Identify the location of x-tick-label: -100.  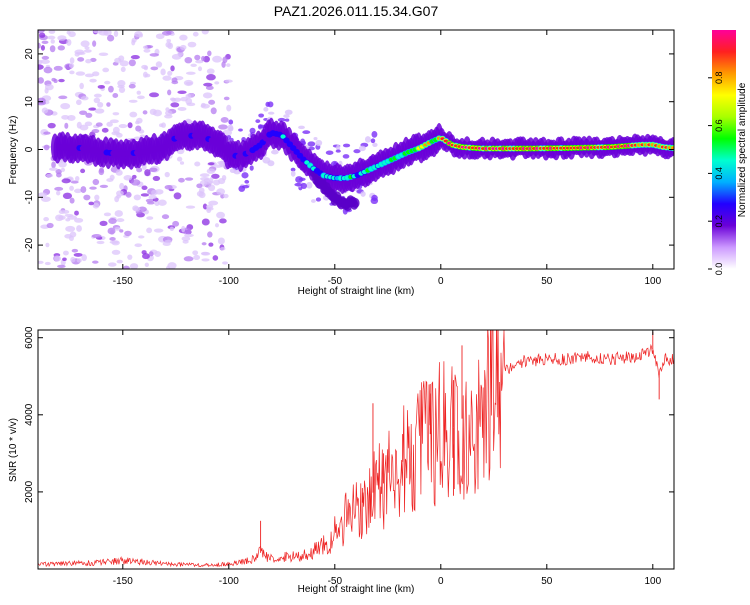
(229, 281).